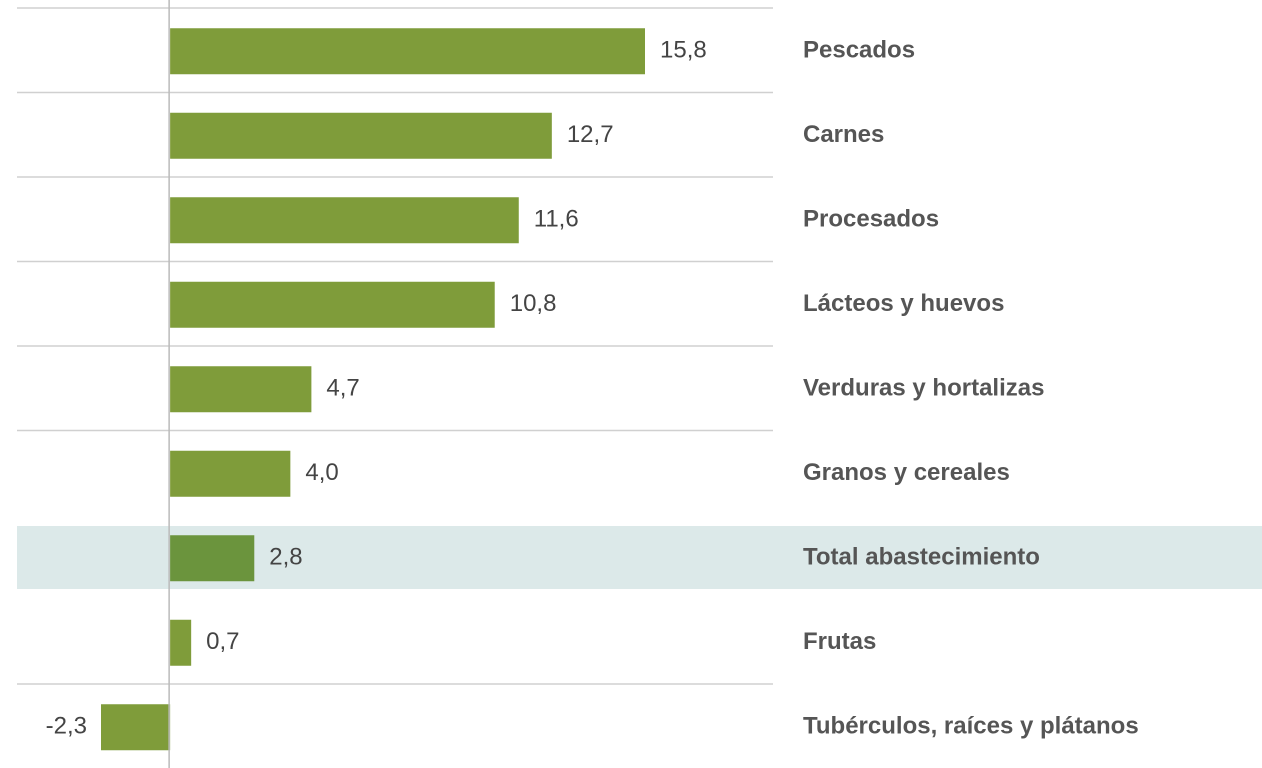 The width and height of the screenshot is (1262, 768). What do you see at coordinates (342, 388) in the screenshot?
I see `value-label: 4,7` at bounding box center [342, 388].